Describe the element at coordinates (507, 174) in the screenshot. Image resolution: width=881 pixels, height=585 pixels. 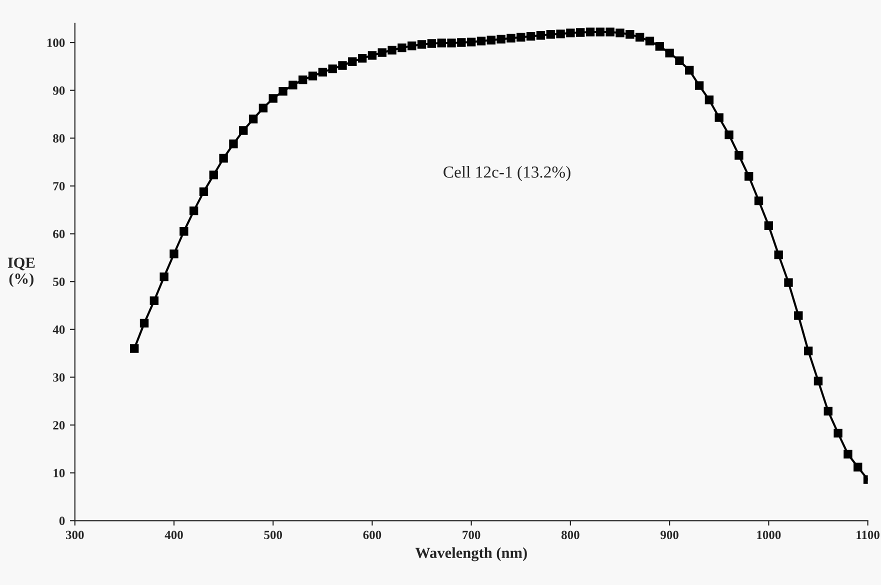
I see `annotation: Cell 12c-1 (13.2%)` at that location.